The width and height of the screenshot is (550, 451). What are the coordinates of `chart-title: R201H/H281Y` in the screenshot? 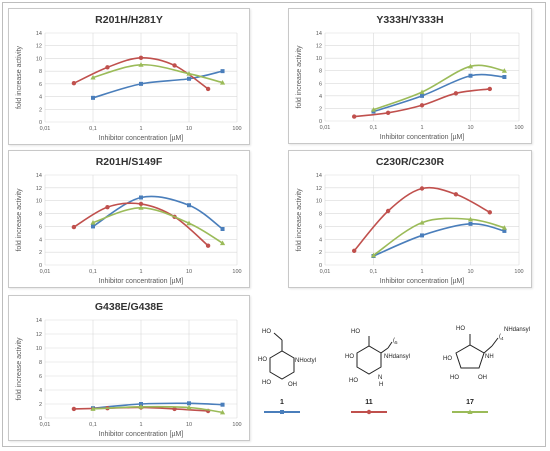 It's located at (129, 20).